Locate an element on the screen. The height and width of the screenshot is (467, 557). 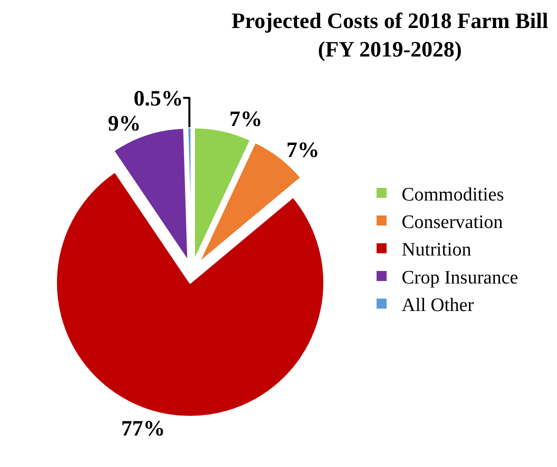
data-label: 9% is located at coordinates (124, 123).